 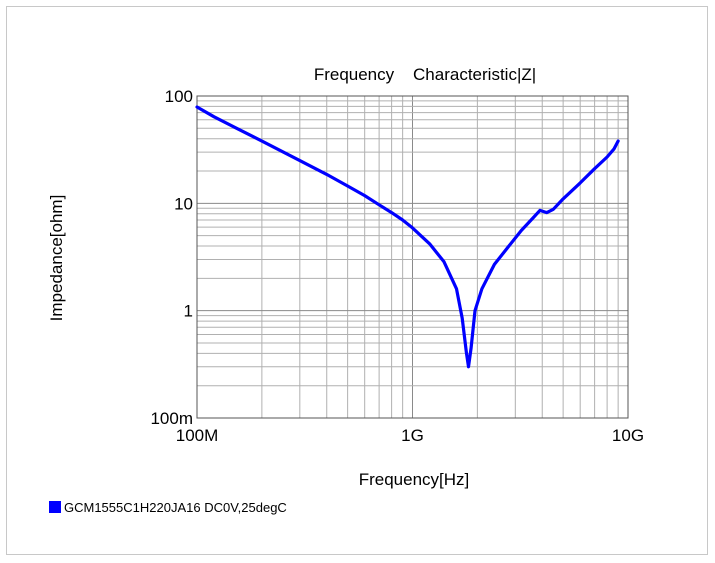 What do you see at coordinates (412, 435) in the screenshot?
I see `x-tick-label: 1G` at bounding box center [412, 435].